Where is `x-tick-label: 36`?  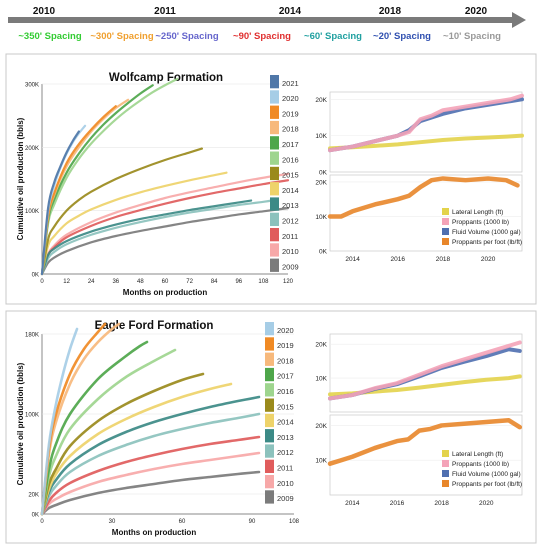 x-tick-label: 36 is located at coordinates (115, 282).